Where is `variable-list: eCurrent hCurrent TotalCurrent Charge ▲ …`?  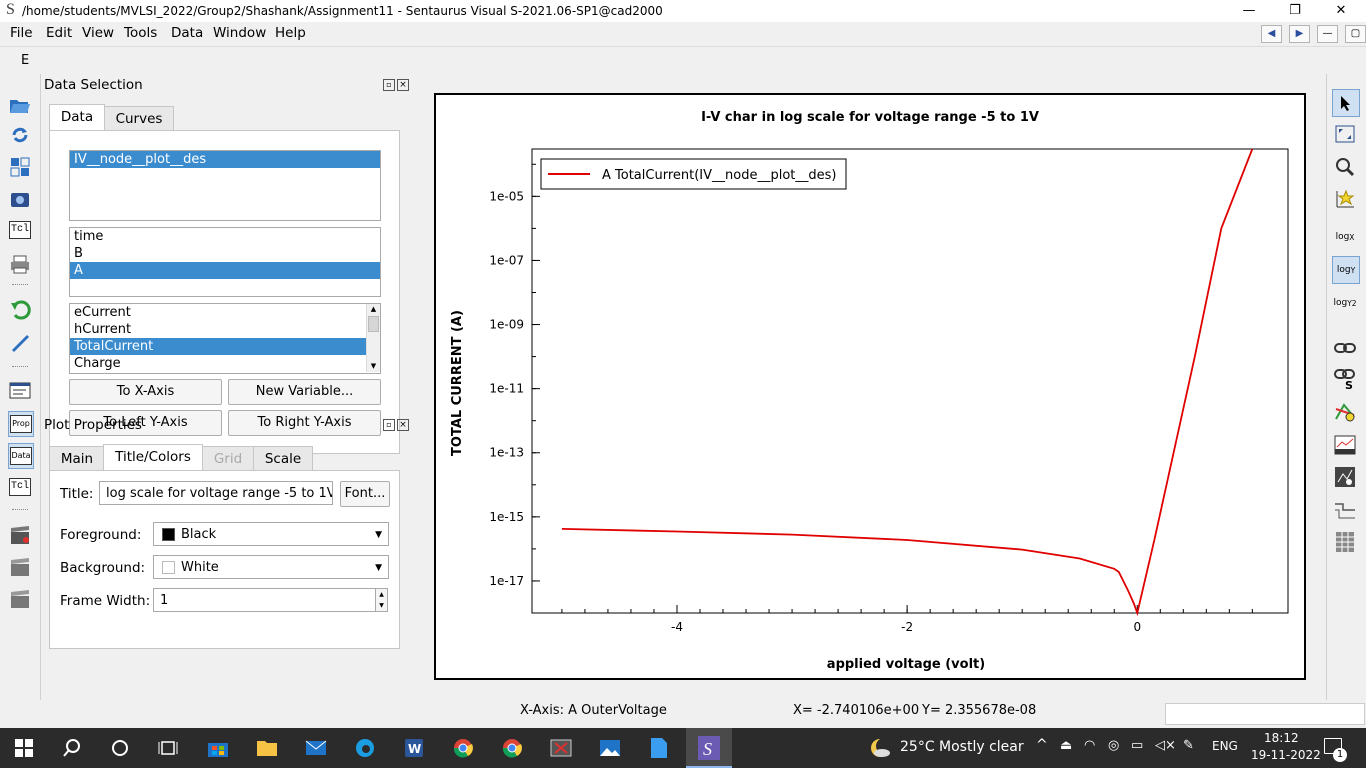
variable-list: eCurrent hCurrent TotalCurrent Charge ▲ … is located at coordinates (225, 338).